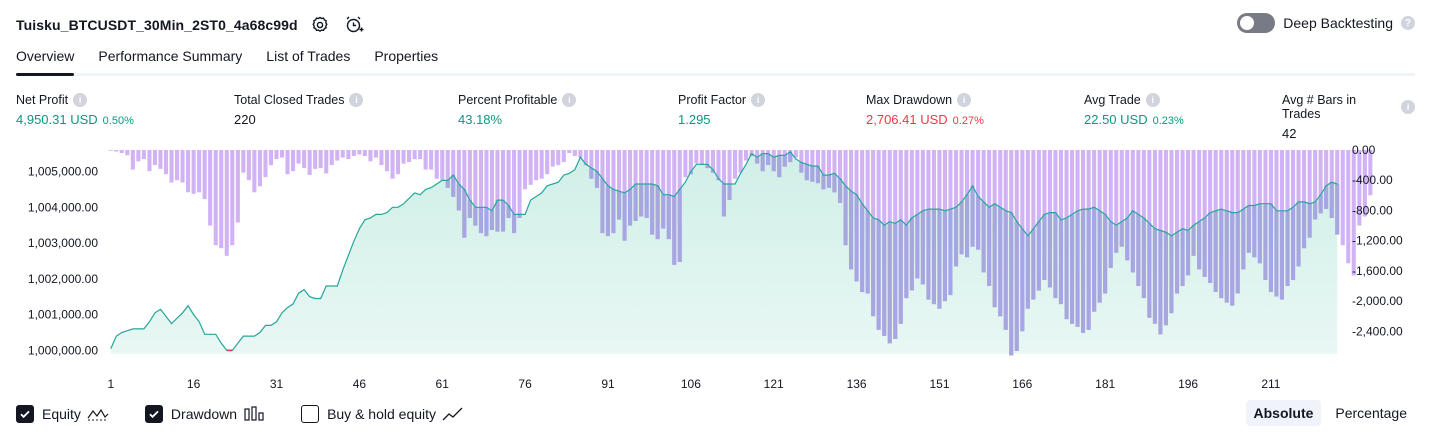 The image size is (1431, 438). I want to click on metric-value: 22.50 USD 0.23%, so click(1134, 119).